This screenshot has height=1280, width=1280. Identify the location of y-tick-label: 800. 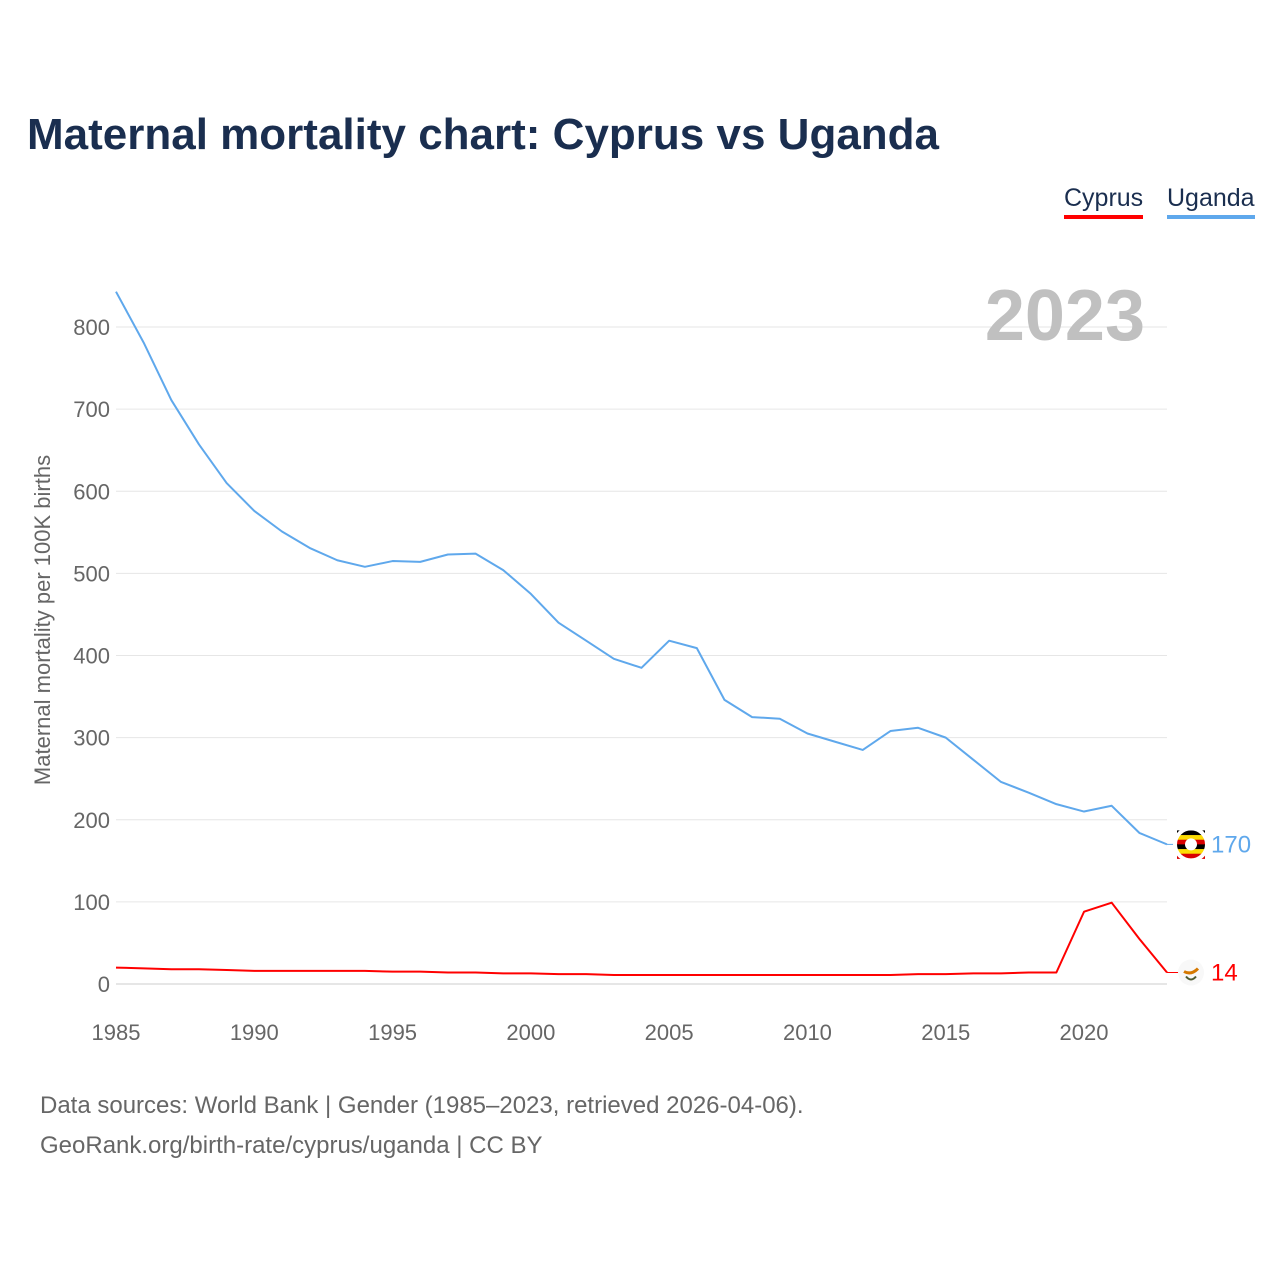
(91, 327).